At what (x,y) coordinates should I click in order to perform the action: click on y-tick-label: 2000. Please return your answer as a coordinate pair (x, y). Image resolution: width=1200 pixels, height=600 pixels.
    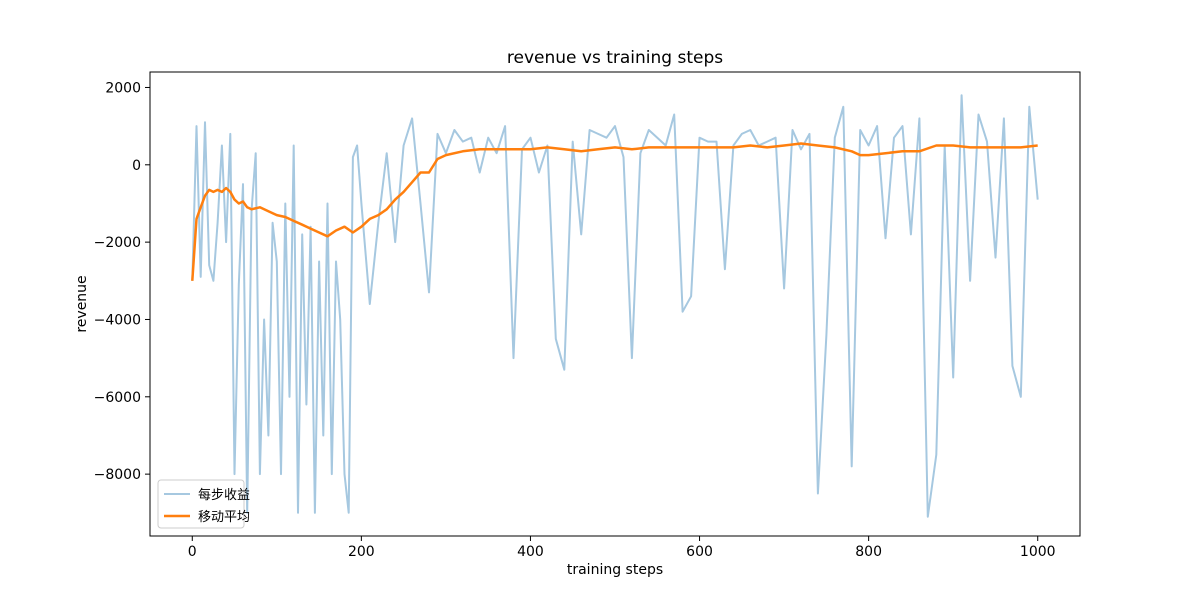
    Looking at the image, I should click on (123, 88).